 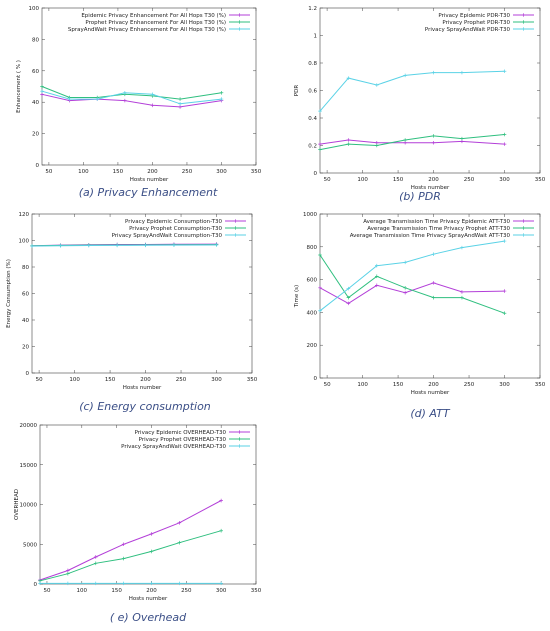 What do you see at coordinates (312, 248) in the screenshot?
I see `y-tick-label: 800` at bounding box center [312, 248].